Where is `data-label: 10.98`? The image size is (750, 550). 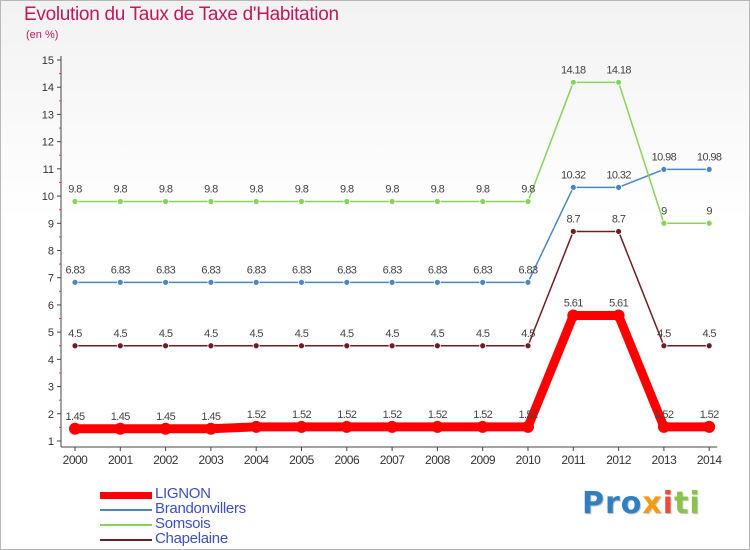 data-label: 10.98 is located at coordinates (664, 157).